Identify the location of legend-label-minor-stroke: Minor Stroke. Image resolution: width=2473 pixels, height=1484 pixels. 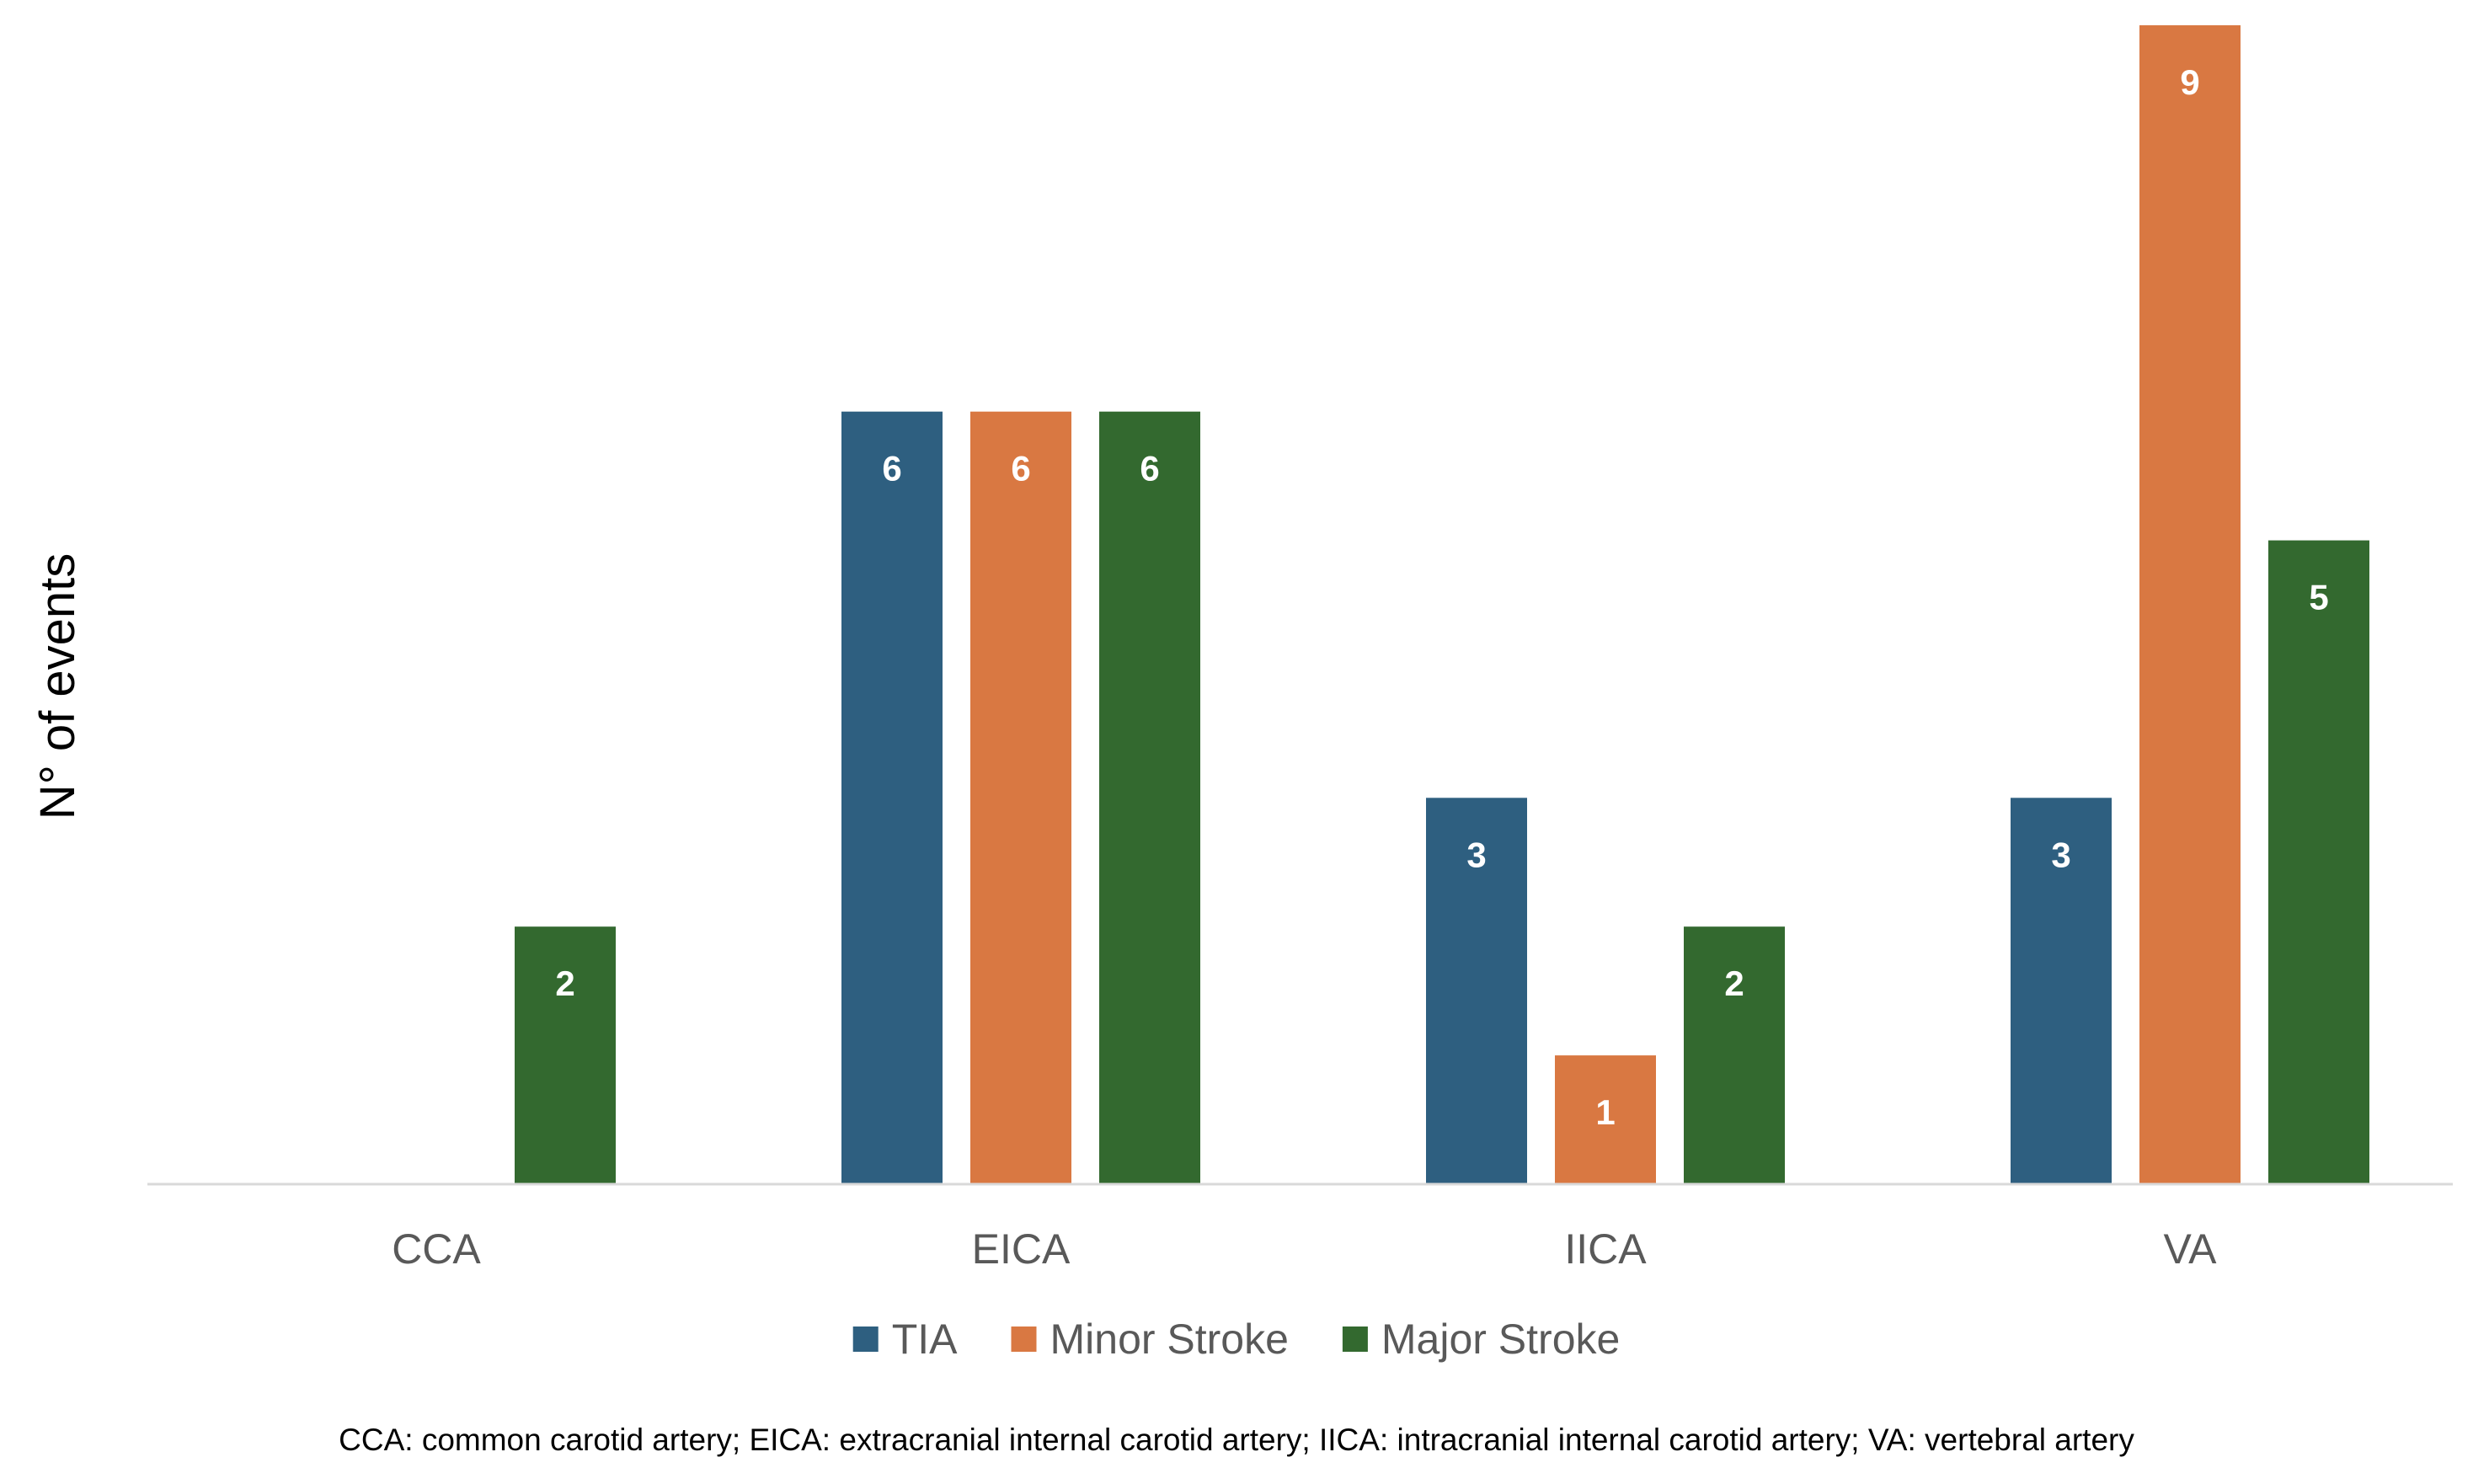
(1169, 1340).